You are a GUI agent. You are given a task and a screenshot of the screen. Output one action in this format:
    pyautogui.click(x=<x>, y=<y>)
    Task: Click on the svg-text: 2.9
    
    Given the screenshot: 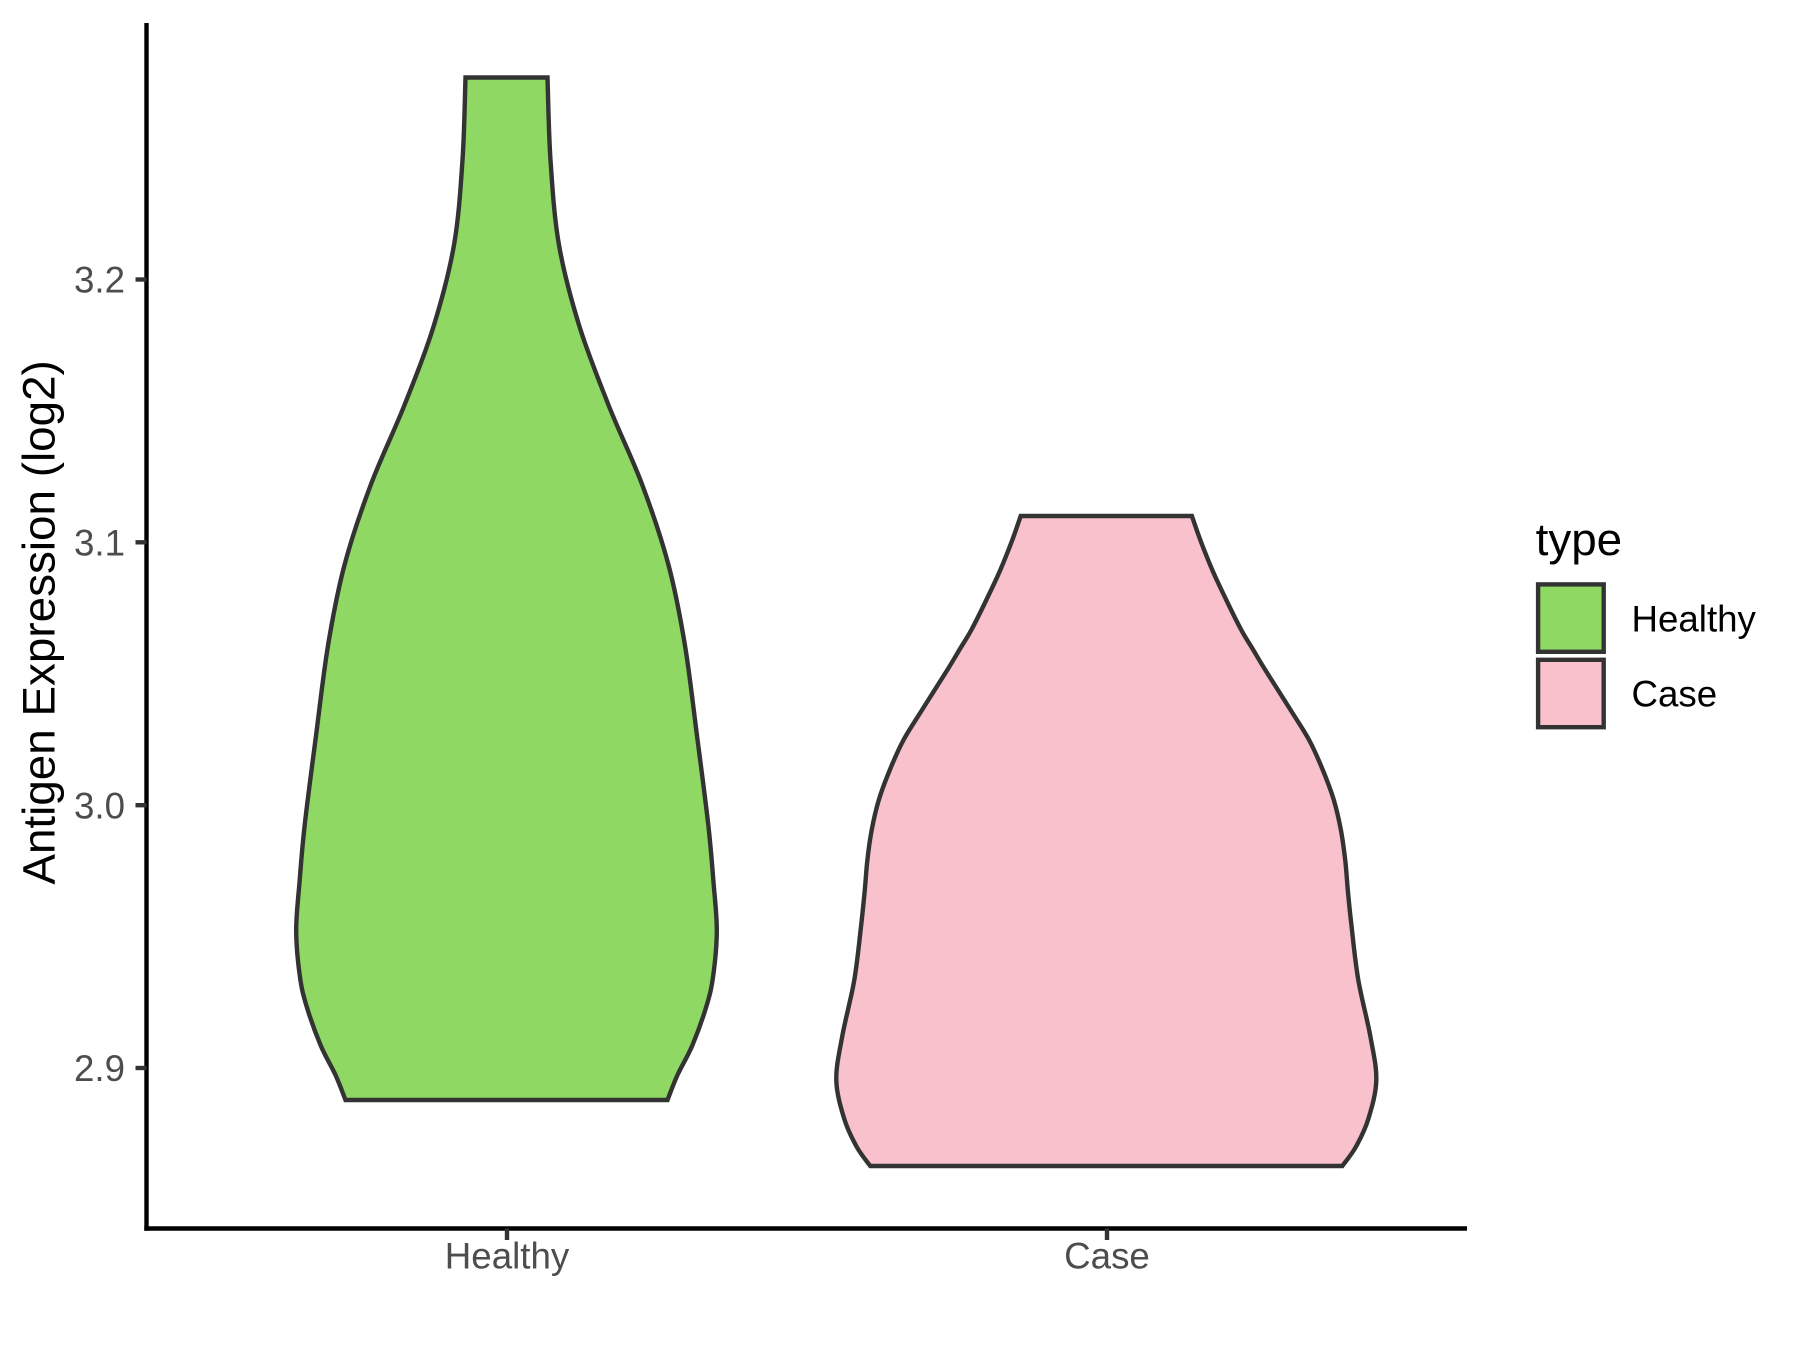 What is the action you would take?
    pyautogui.click(x=99, y=1068)
    